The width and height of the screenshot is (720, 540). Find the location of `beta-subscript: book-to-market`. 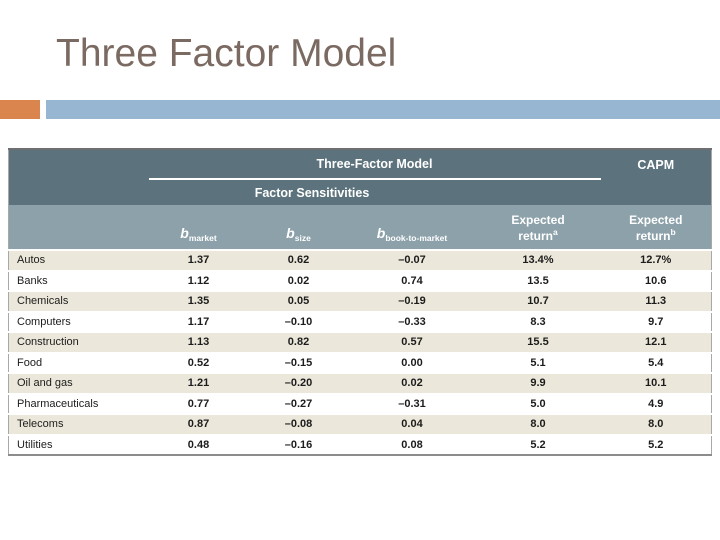

beta-subscript: book-to-market is located at coordinates (416, 238).